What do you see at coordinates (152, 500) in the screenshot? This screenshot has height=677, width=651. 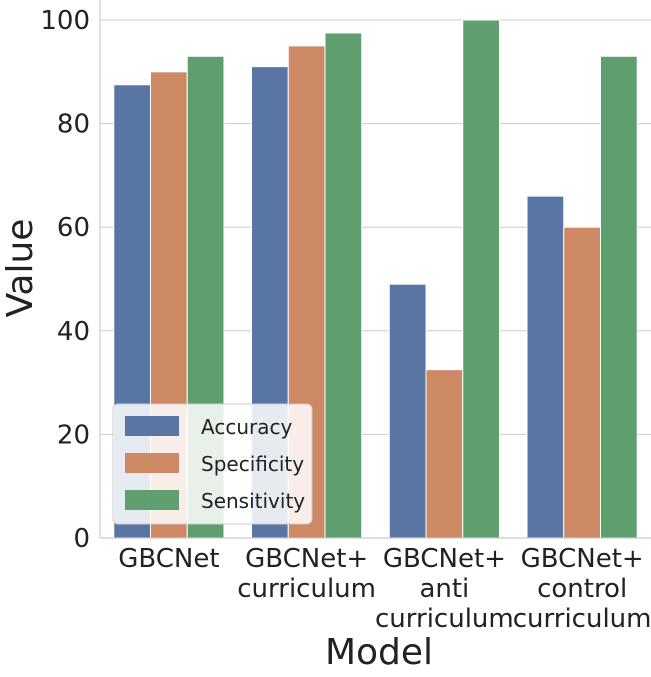 I see `legend-swatch-sensitivity` at bounding box center [152, 500].